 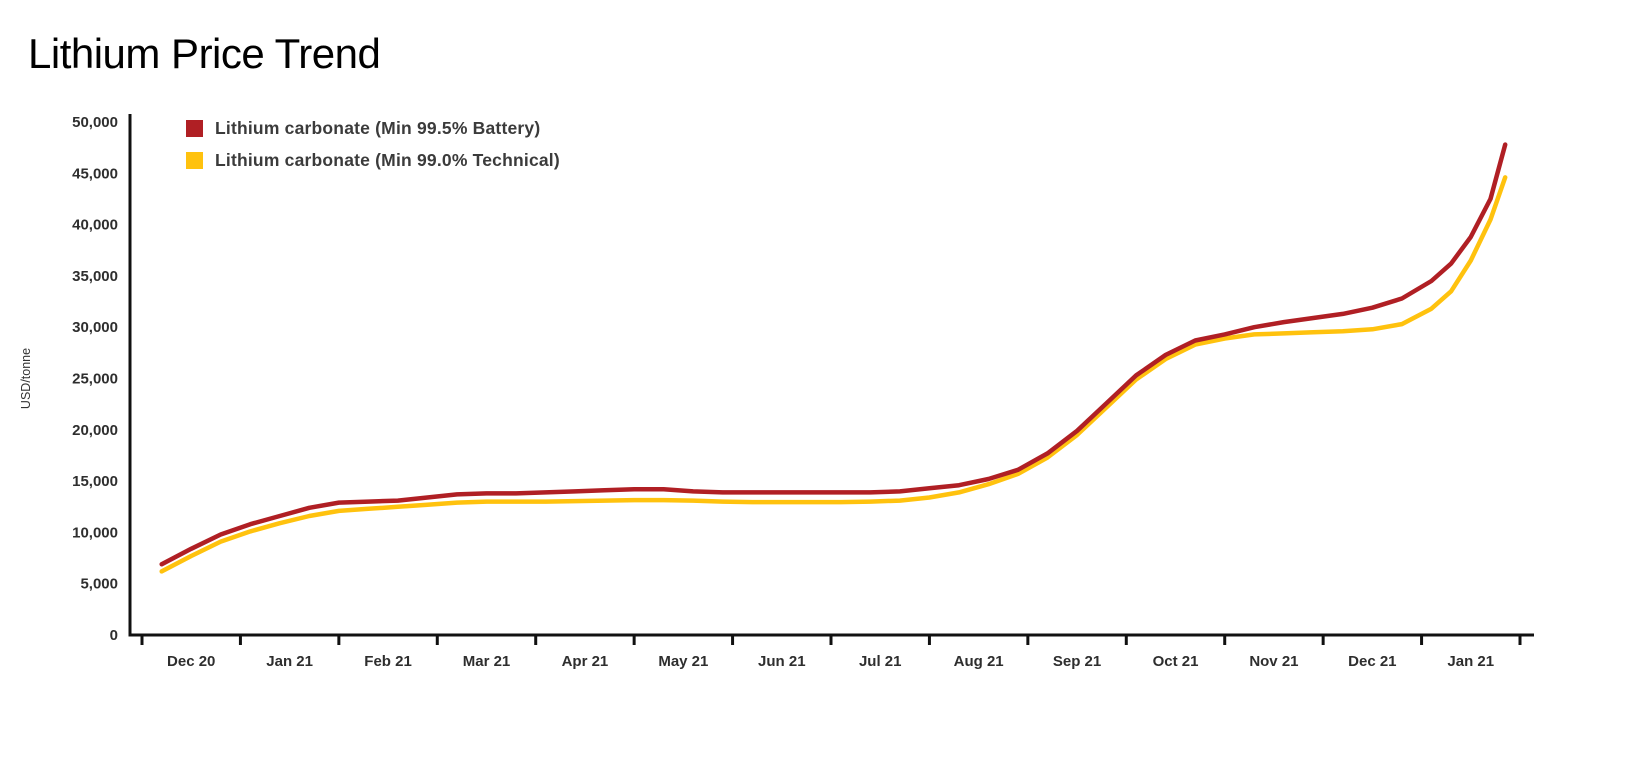 I want to click on x-axis-tick-label: Sep 21, so click(x=1077, y=661).